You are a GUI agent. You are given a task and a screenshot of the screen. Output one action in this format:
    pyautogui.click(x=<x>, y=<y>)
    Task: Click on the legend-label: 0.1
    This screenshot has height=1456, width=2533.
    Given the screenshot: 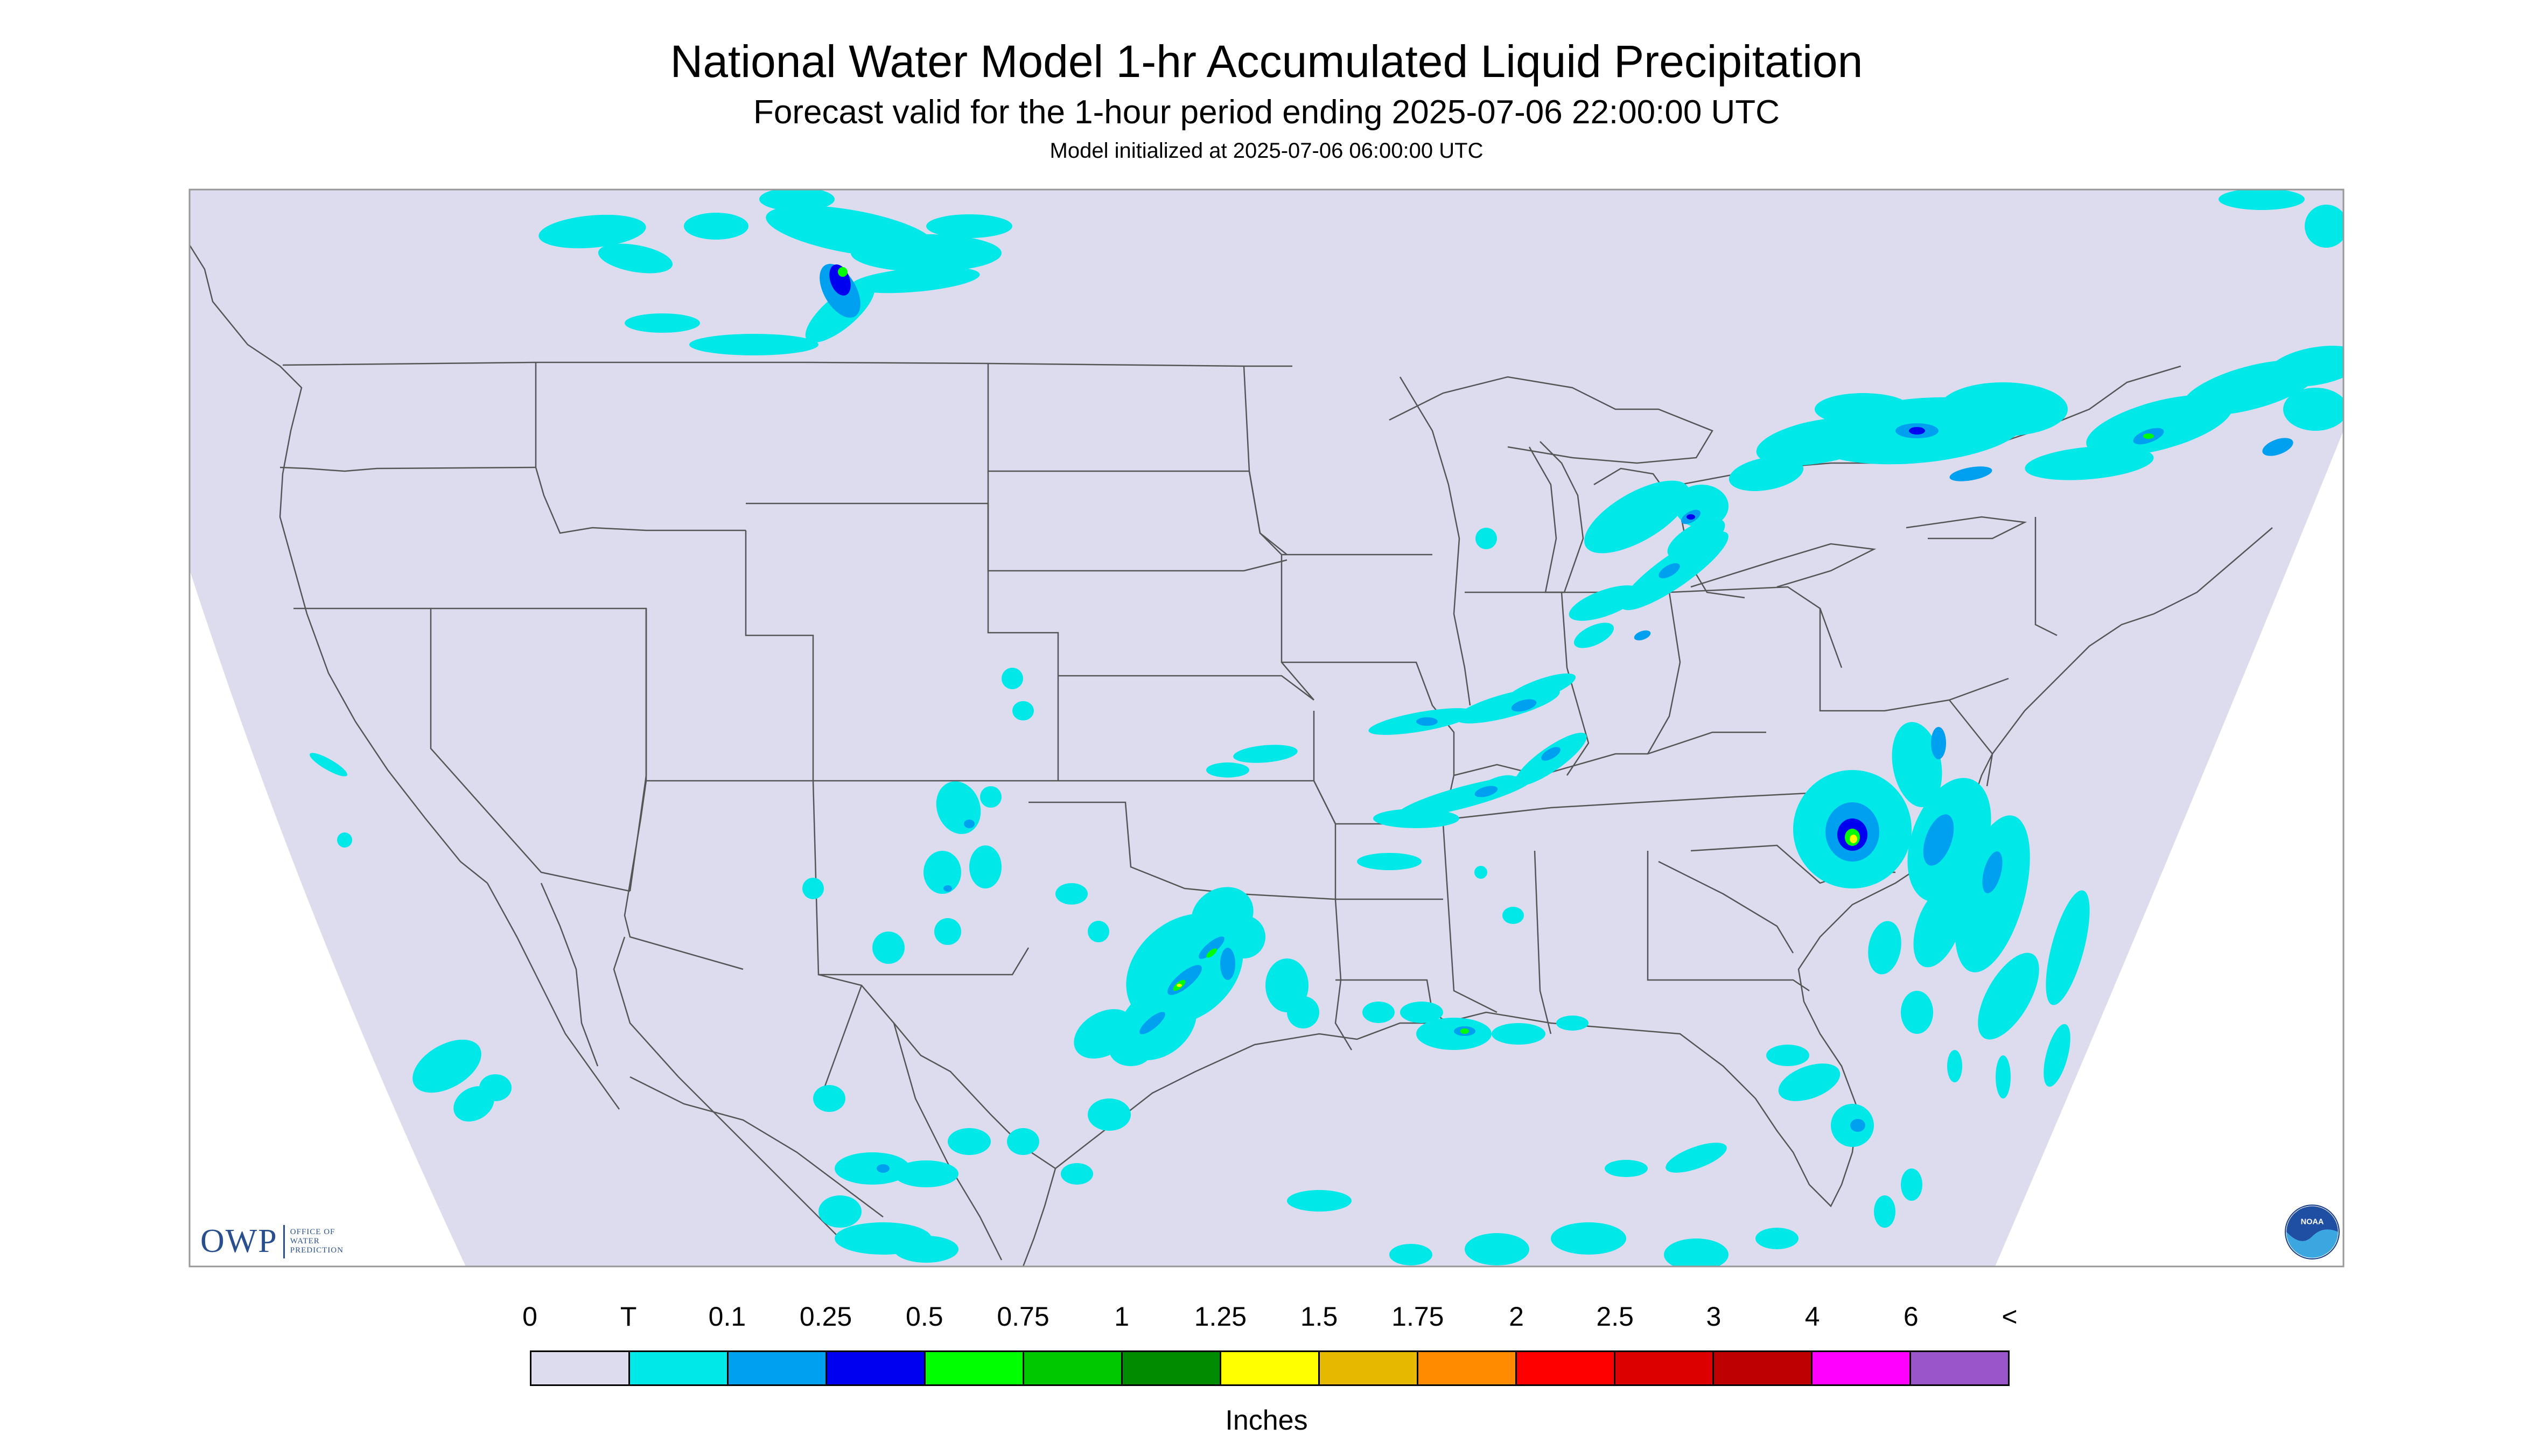 What is the action you would take?
    pyautogui.click(x=727, y=1316)
    